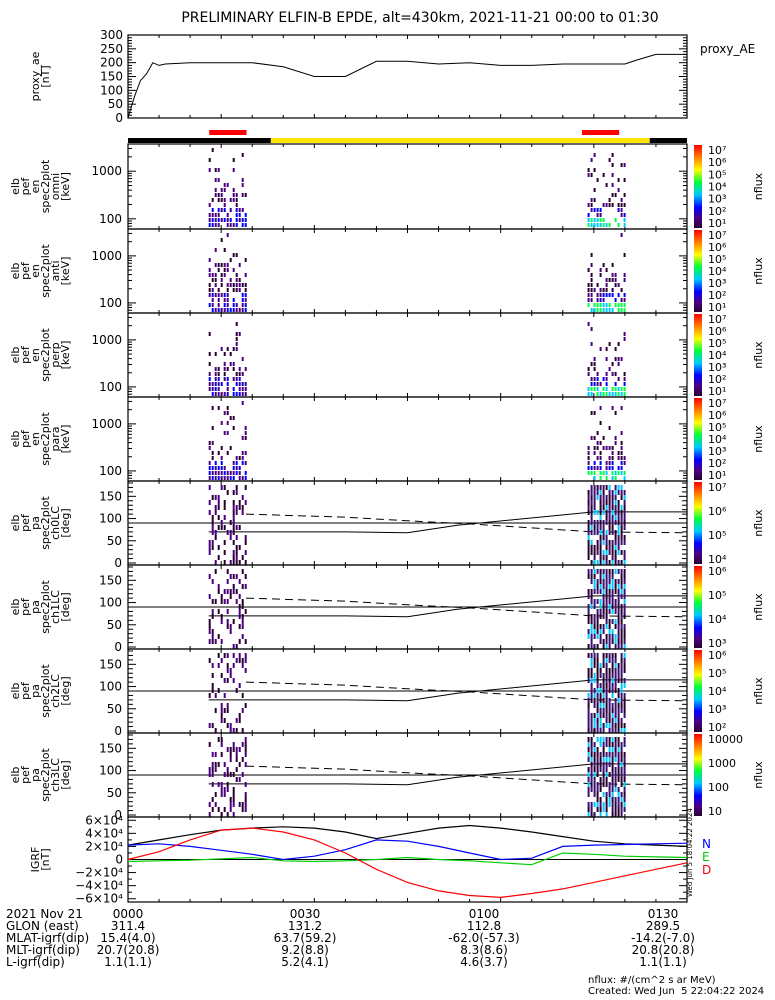  What do you see at coordinates (758, 271) in the screenshot?
I see `colorbar-label: nflux` at bounding box center [758, 271].